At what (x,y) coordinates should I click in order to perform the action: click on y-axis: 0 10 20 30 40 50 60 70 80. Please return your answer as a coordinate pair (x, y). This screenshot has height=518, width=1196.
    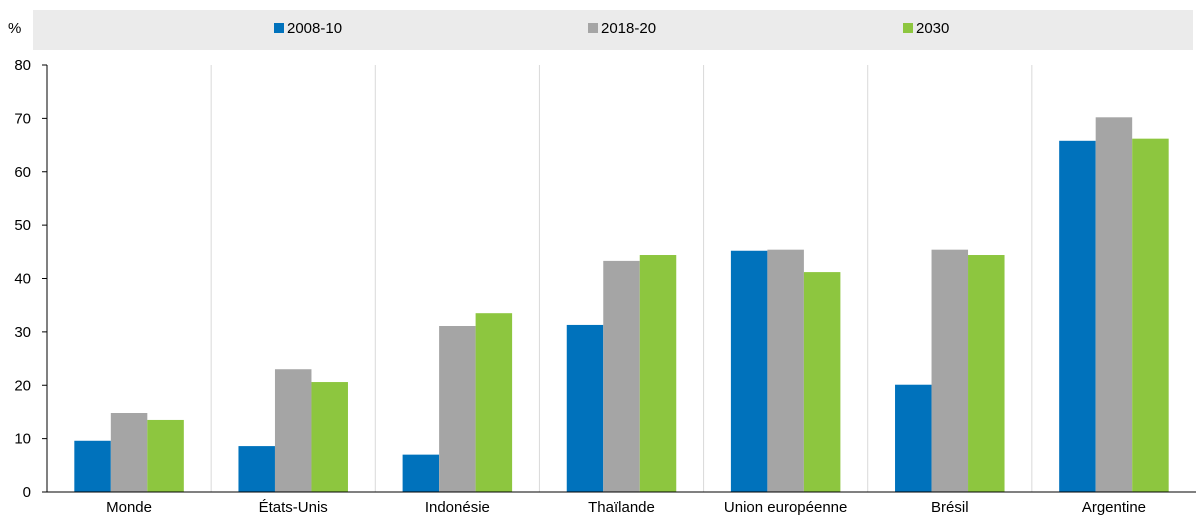
    Looking at the image, I should click on (31, 279).